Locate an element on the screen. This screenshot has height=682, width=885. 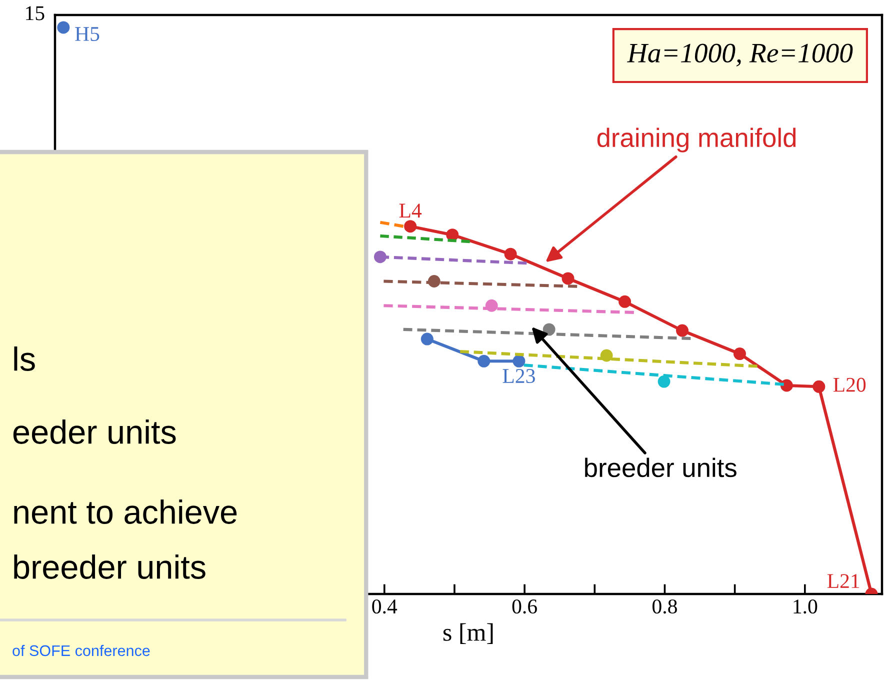
text: of SOFE conference is located at coordinates (81, 650).